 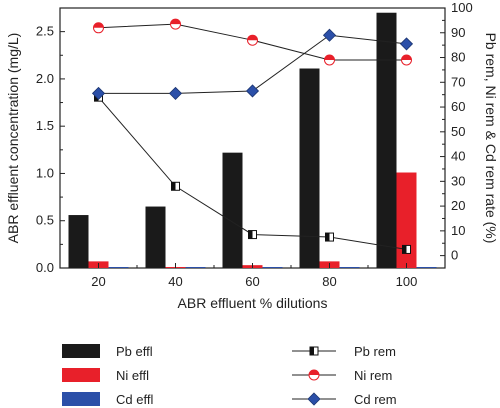 I want to click on legend-marker-ni-rem, so click(x=314, y=375).